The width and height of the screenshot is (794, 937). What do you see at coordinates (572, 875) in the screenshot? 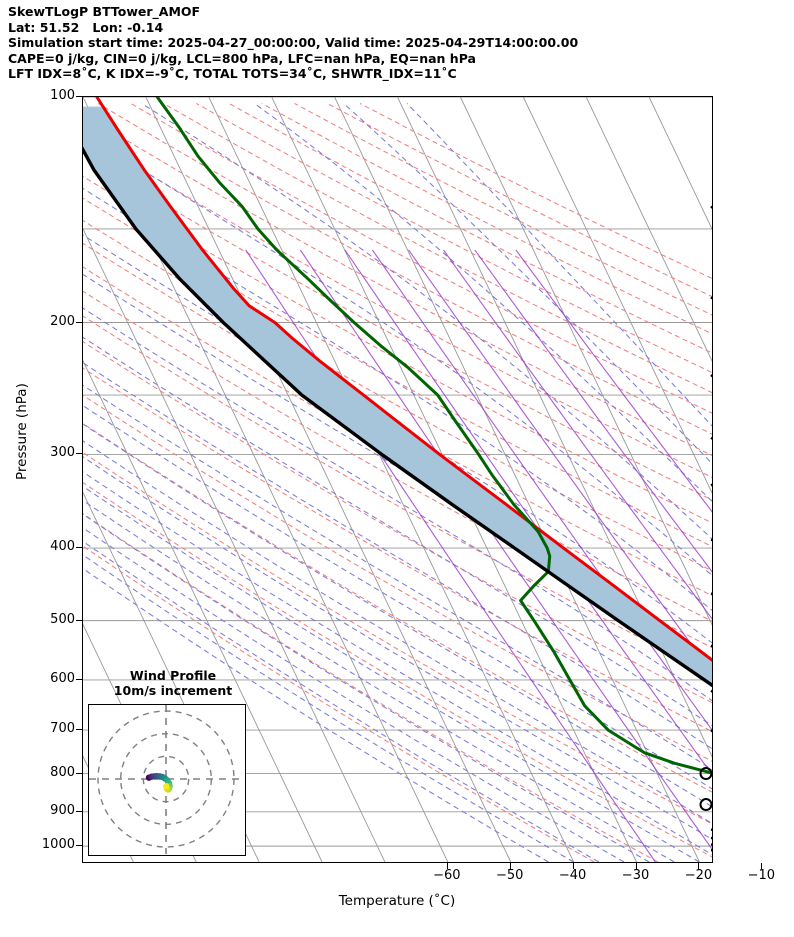
I see `x-tick-label: −40` at bounding box center [572, 875].